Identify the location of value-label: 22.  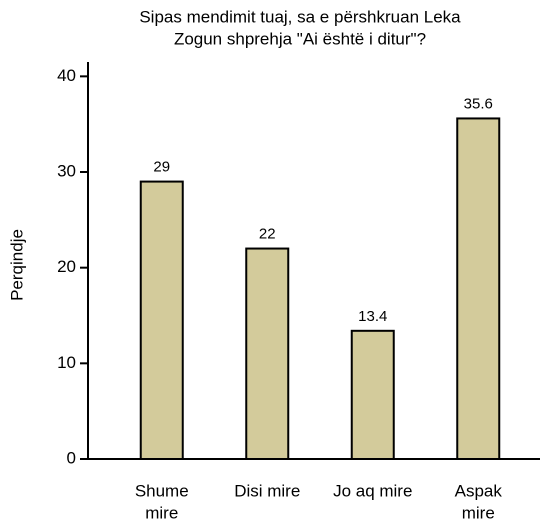
(267, 234).